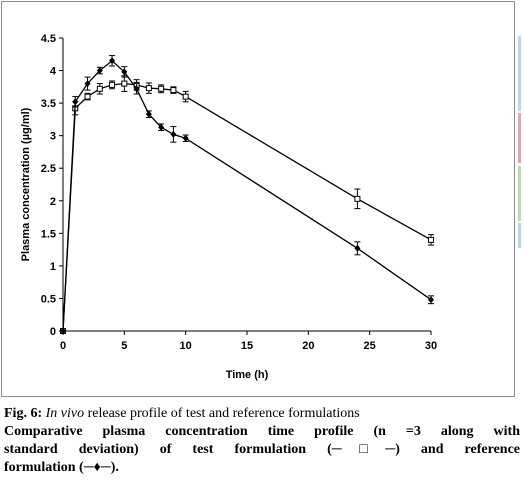 This screenshot has height=501, width=524. What do you see at coordinates (124, 346) in the screenshot?
I see `x-tick-label: 5` at bounding box center [124, 346].